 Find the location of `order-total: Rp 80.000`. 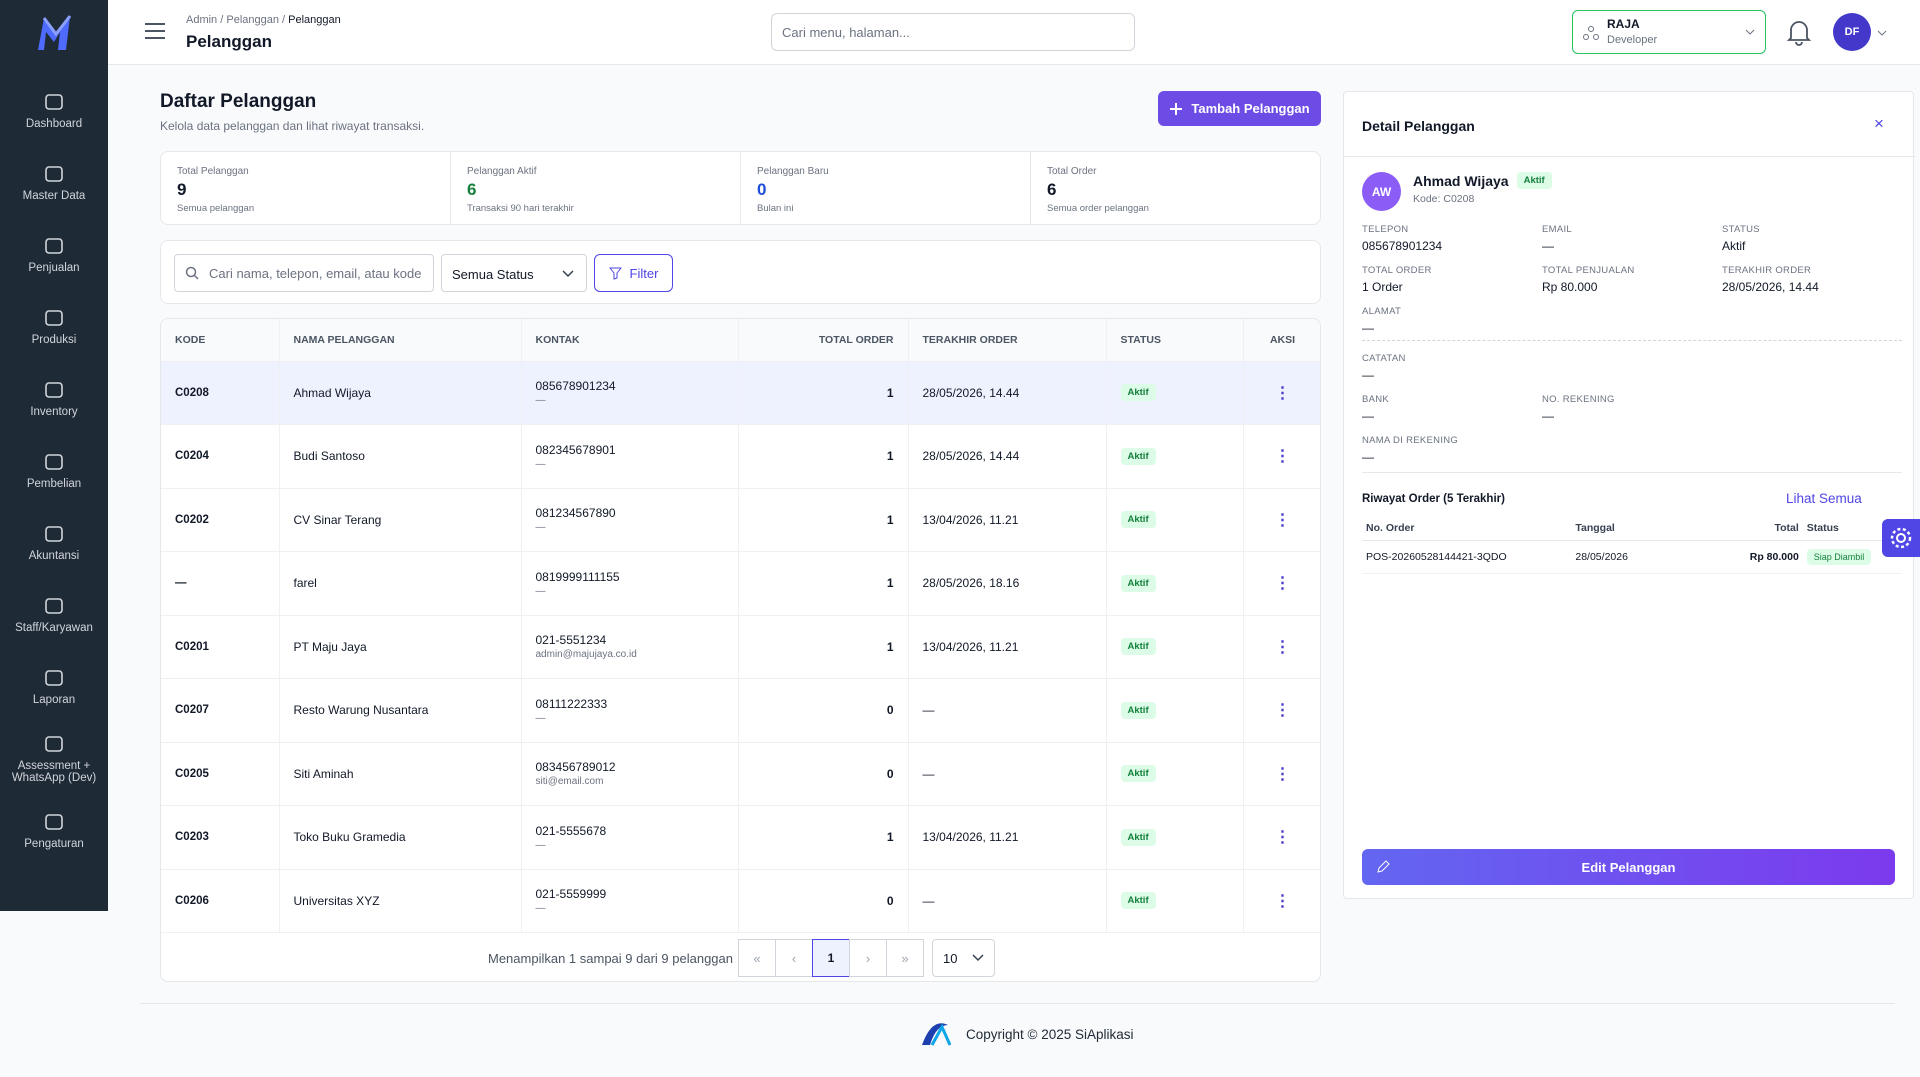

order-total: Rp 80.000 is located at coordinates (1753, 557).